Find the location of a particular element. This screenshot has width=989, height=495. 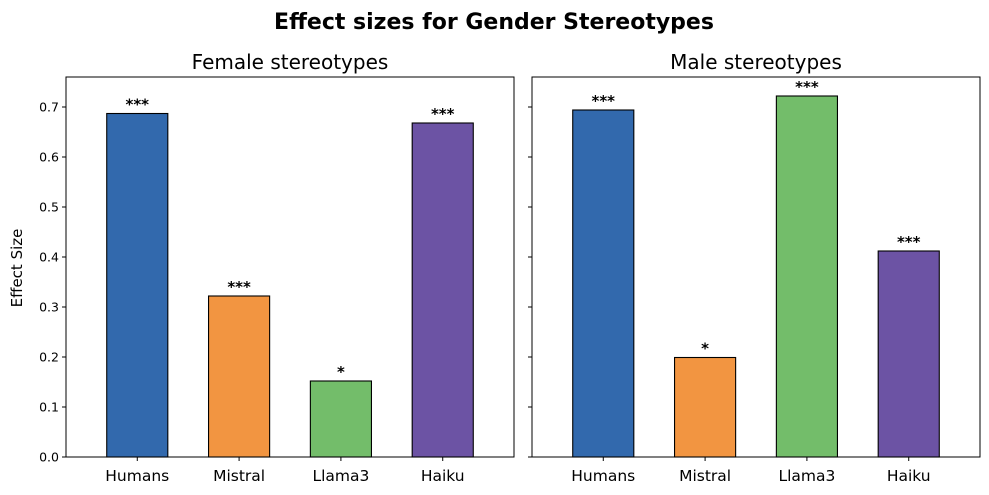

y-tick-label: 0.6 is located at coordinates (49, 157).